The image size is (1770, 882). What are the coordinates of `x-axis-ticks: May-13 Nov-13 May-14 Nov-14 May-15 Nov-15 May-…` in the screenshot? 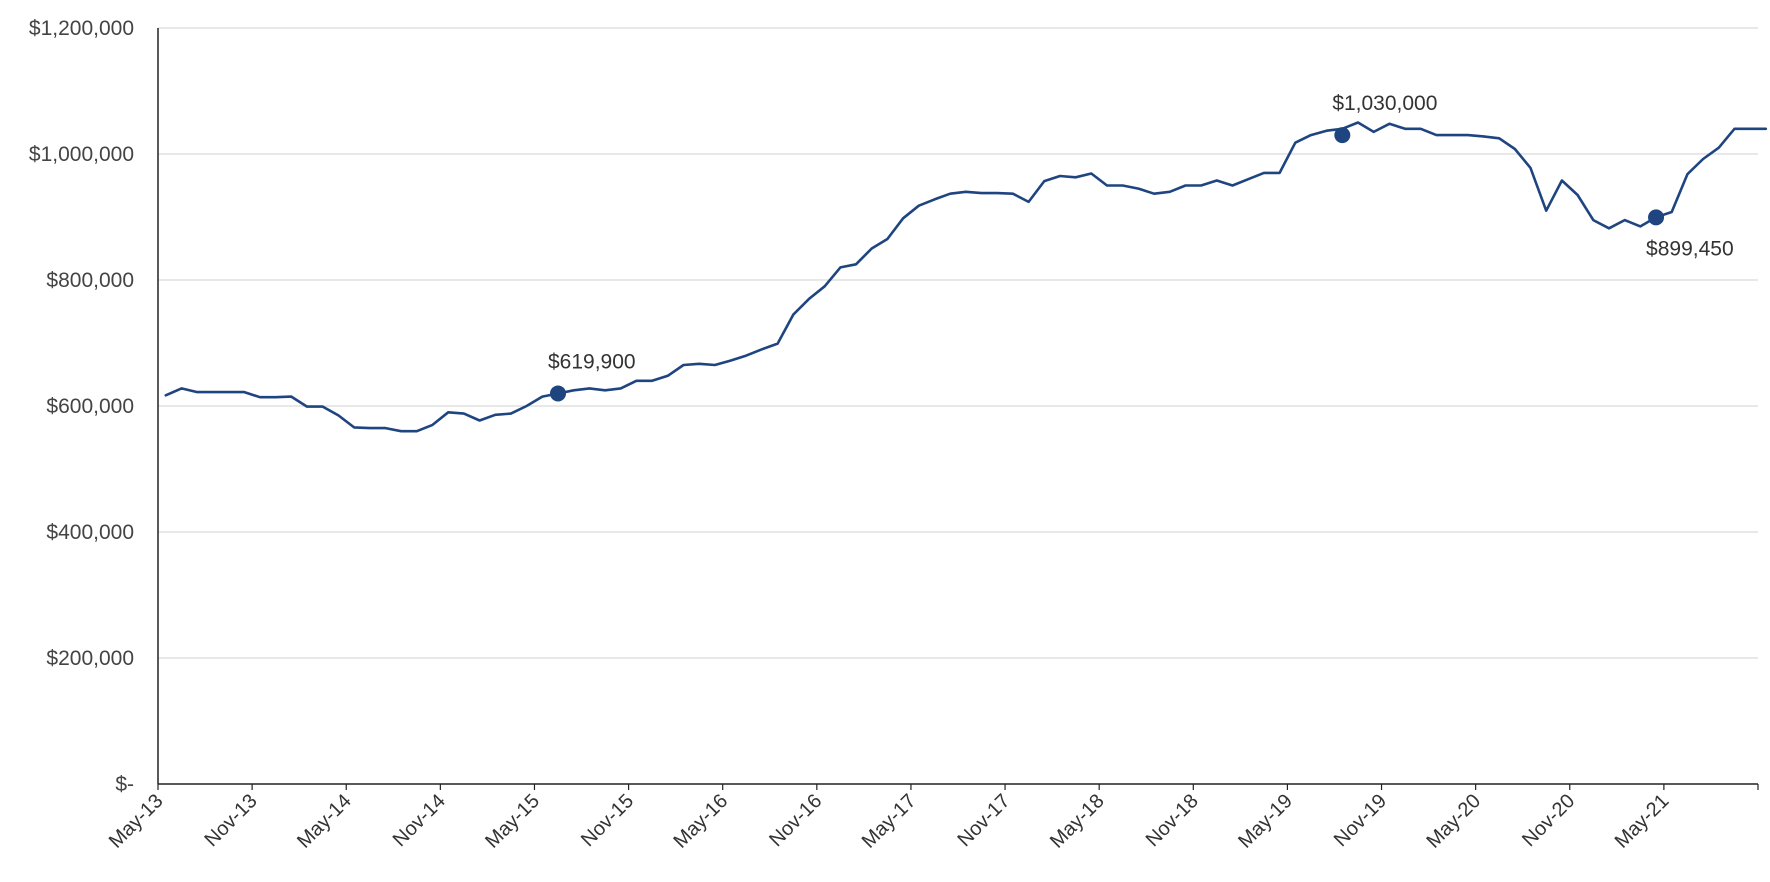 It's located at (932, 818).